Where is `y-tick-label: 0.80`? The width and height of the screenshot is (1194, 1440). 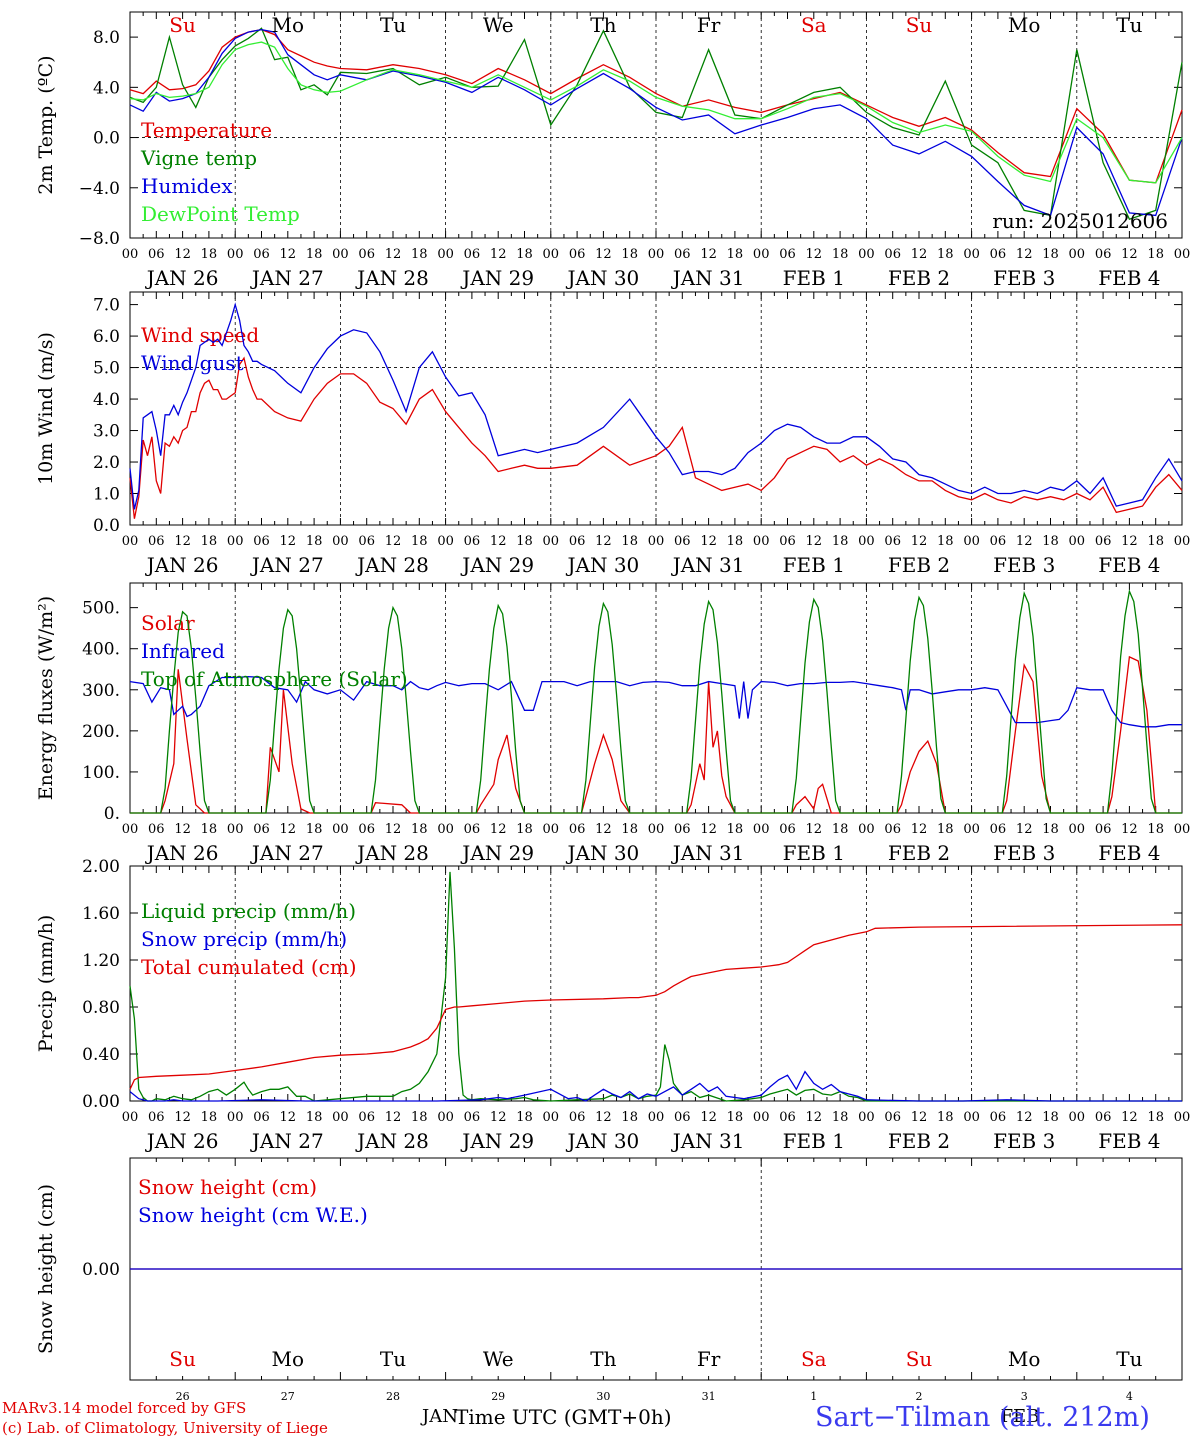 y-tick-label: 0.80 is located at coordinates (101, 1008).